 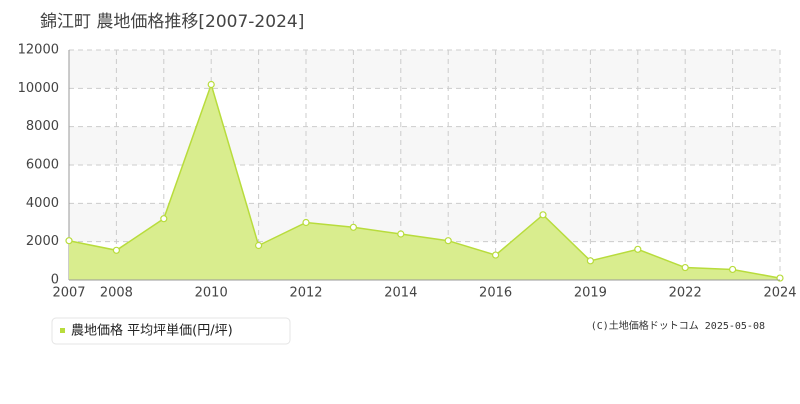 I want to click on x-tick-label: 2012, so click(x=305, y=293).